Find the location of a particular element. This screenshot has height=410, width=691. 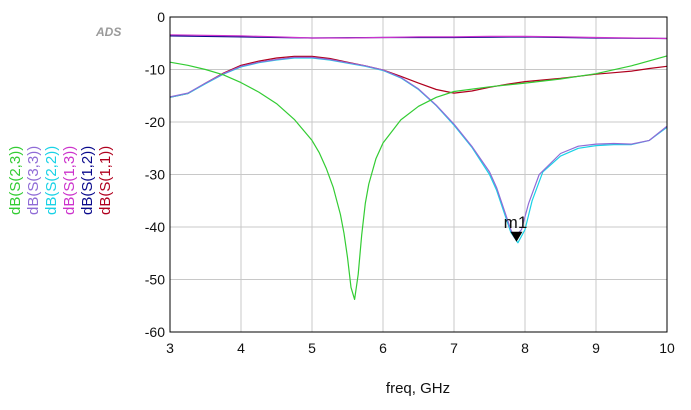

y-tick-label: 0 is located at coordinates (161, 17).